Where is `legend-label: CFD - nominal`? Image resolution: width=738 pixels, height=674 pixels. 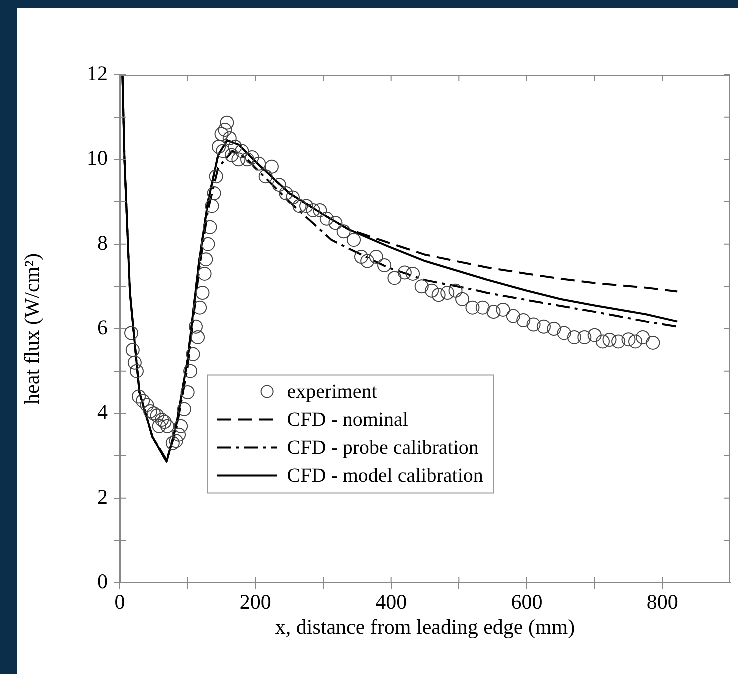
legend-label: CFD - nominal is located at coordinates (348, 419).